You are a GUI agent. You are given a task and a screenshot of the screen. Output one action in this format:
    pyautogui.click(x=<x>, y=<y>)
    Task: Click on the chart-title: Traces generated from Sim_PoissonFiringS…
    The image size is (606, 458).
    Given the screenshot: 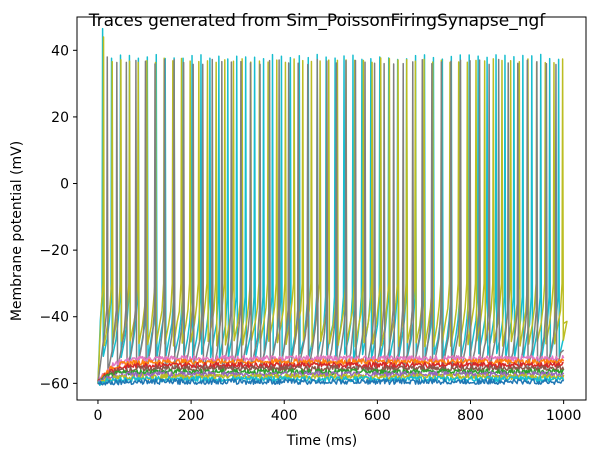 What is the action you would take?
    pyautogui.click(x=317, y=21)
    